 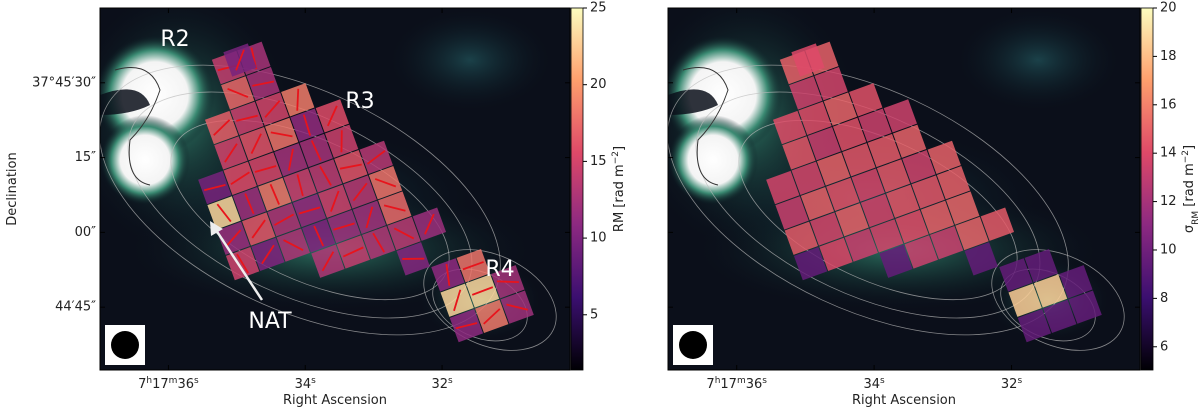 I want to click on colorbar-label-part: RM [rad m, so click(x=619, y=198).